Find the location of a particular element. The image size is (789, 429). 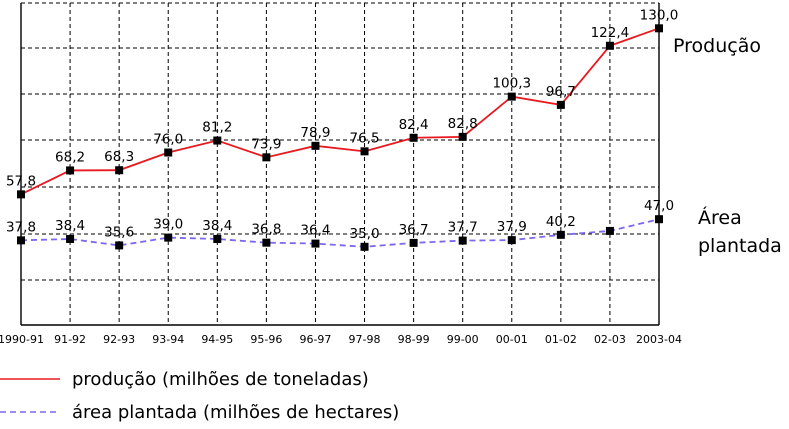

x-tick-label: 99-00 is located at coordinates (463, 339).